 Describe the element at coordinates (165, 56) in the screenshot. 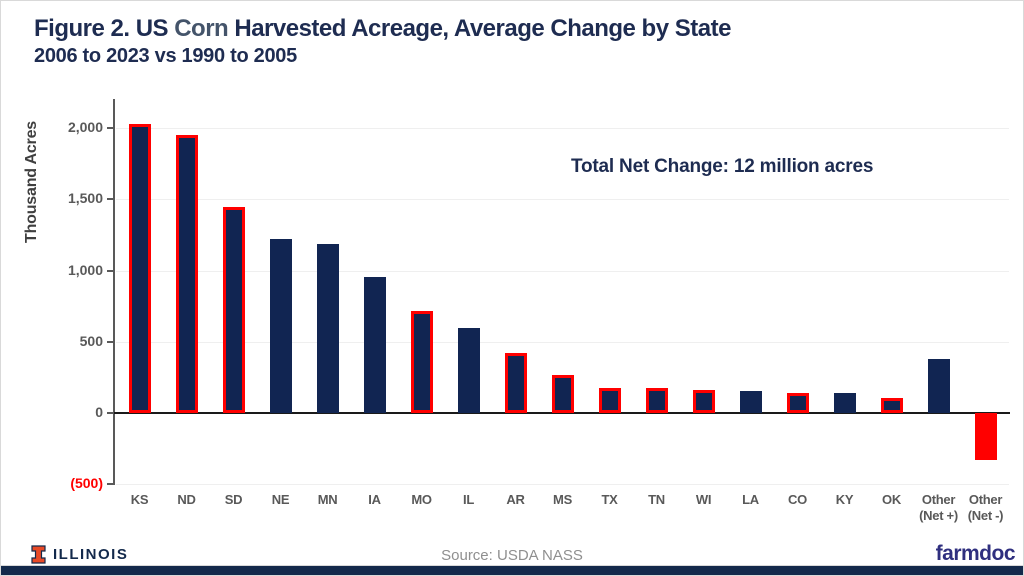

I see `page-subtitle: 2006 to 2023 vs 1990 to 2005` at that location.